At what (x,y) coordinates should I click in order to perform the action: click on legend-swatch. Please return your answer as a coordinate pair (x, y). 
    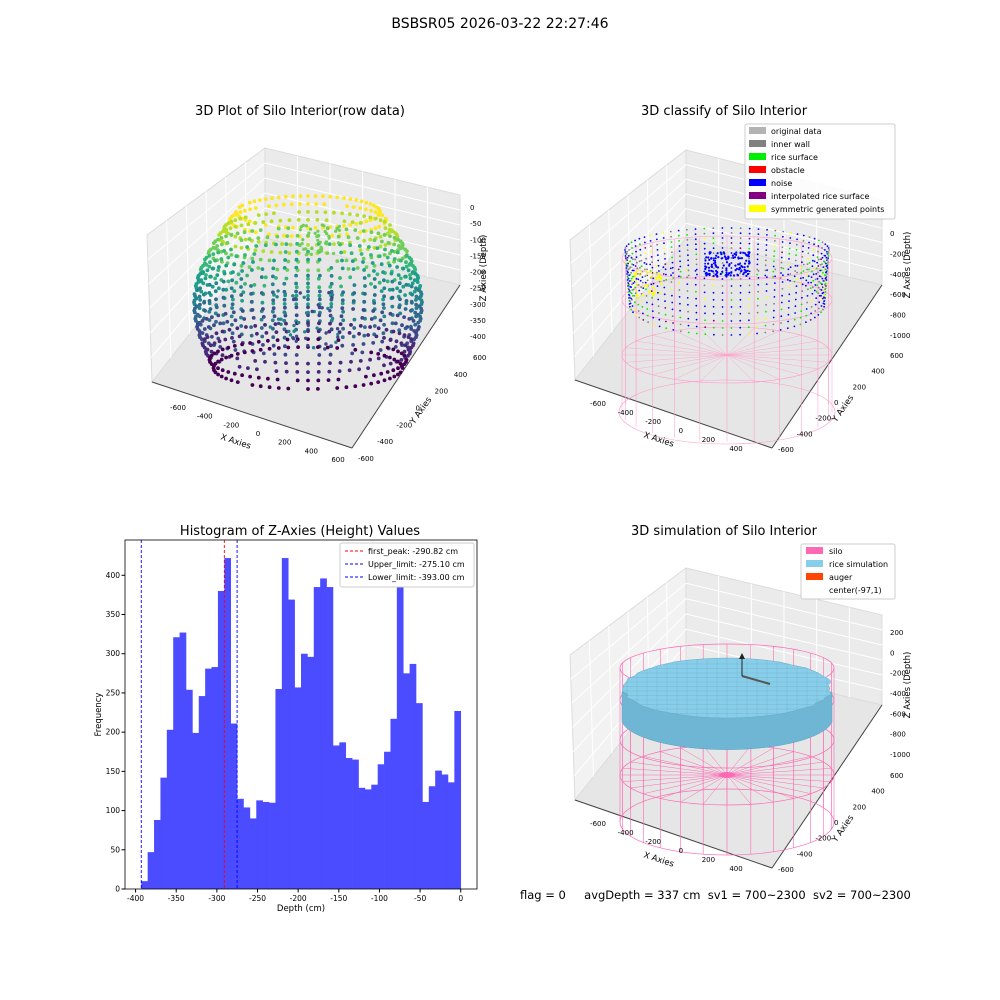
    Looking at the image, I should click on (757, 169).